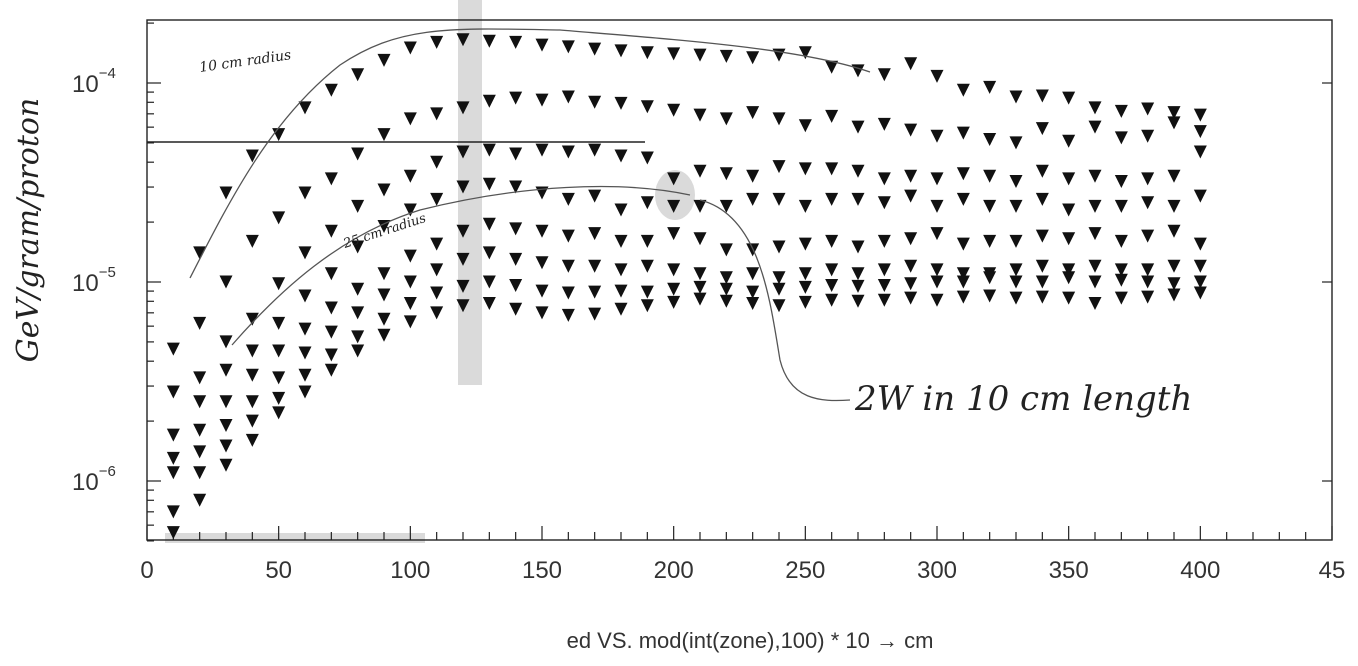 The height and width of the screenshot is (666, 1358). I want to click on x-tick-label: 300, so click(937, 570).